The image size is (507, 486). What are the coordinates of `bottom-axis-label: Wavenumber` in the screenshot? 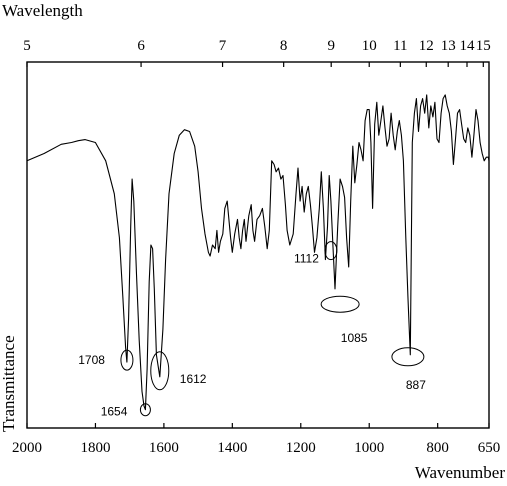 It's located at (460, 472).